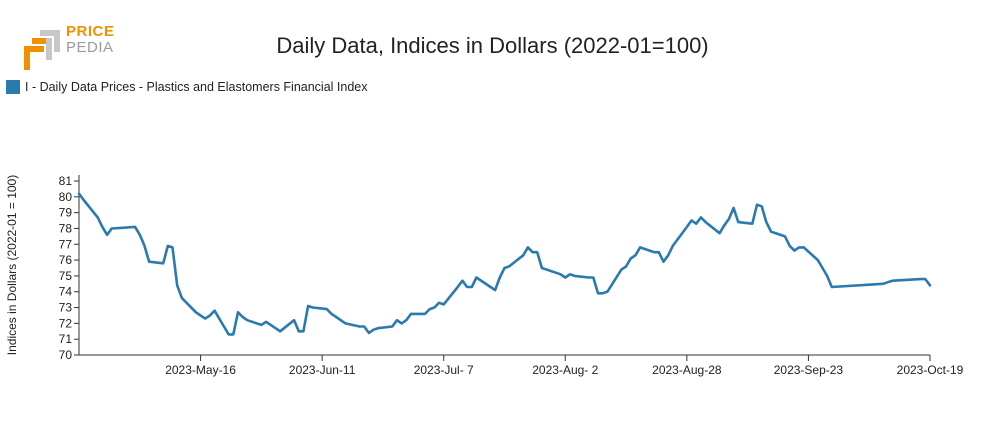  I want to click on y-tick-label: 70, so click(66, 355).